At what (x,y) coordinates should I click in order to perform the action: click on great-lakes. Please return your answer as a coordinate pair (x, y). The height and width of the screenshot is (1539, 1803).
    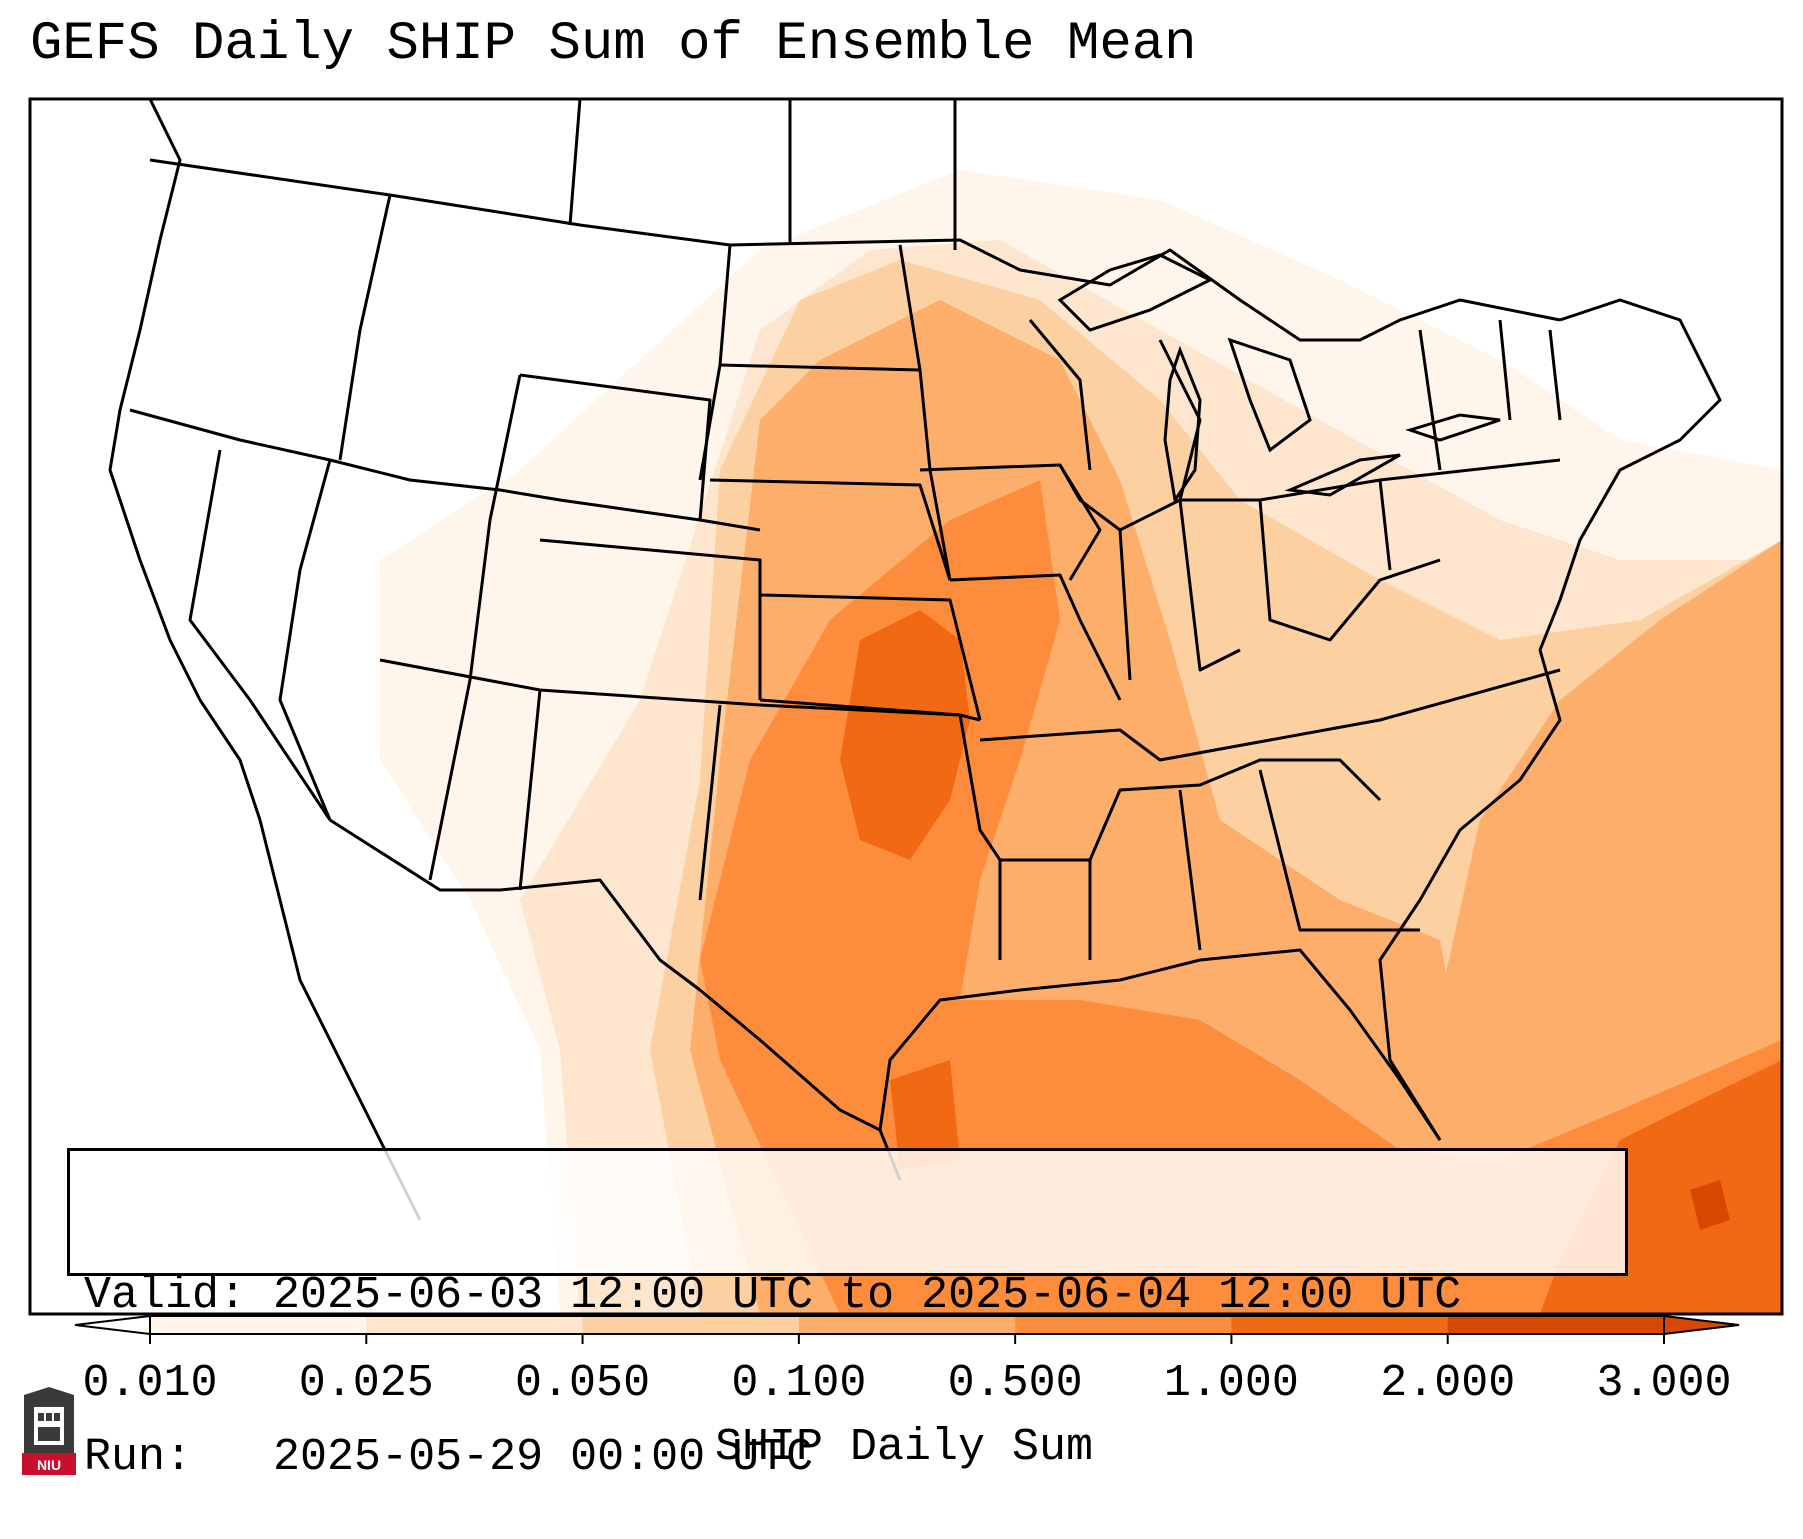
    Looking at the image, I should click on (1279, 378).